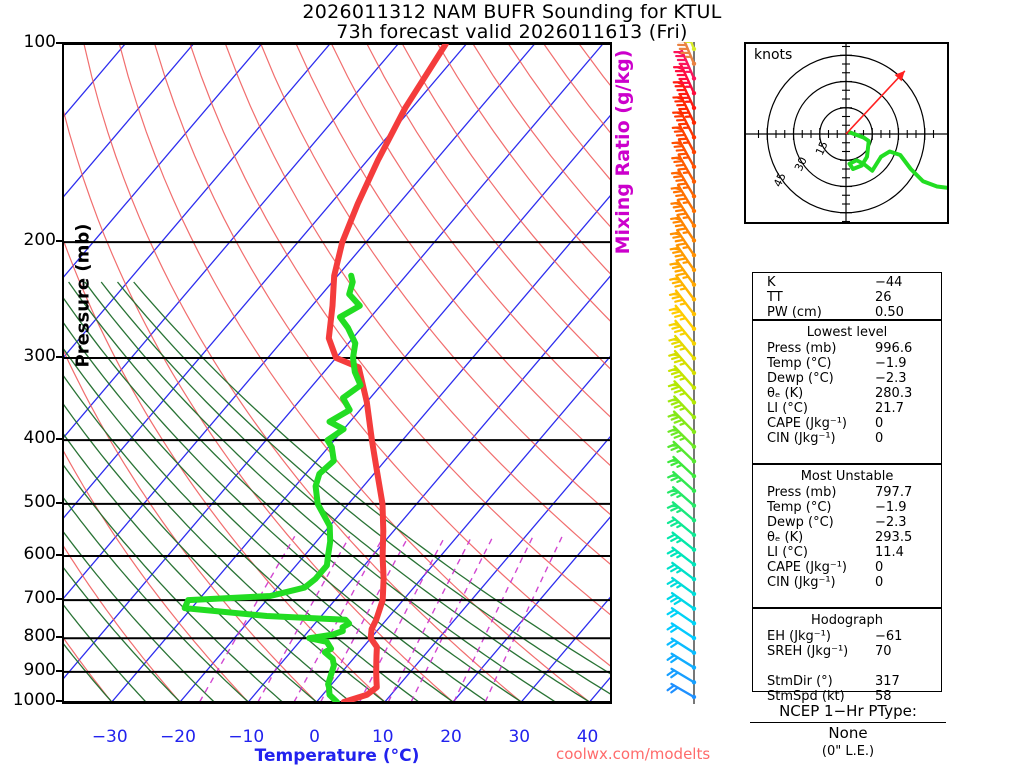 Image resolution: width=1024 pixels, height=768 pixels. What do you see at coordinates (894, 537) in the screenshot?
I see `table-row-value: 293.5` at bounding box center [894, 537].